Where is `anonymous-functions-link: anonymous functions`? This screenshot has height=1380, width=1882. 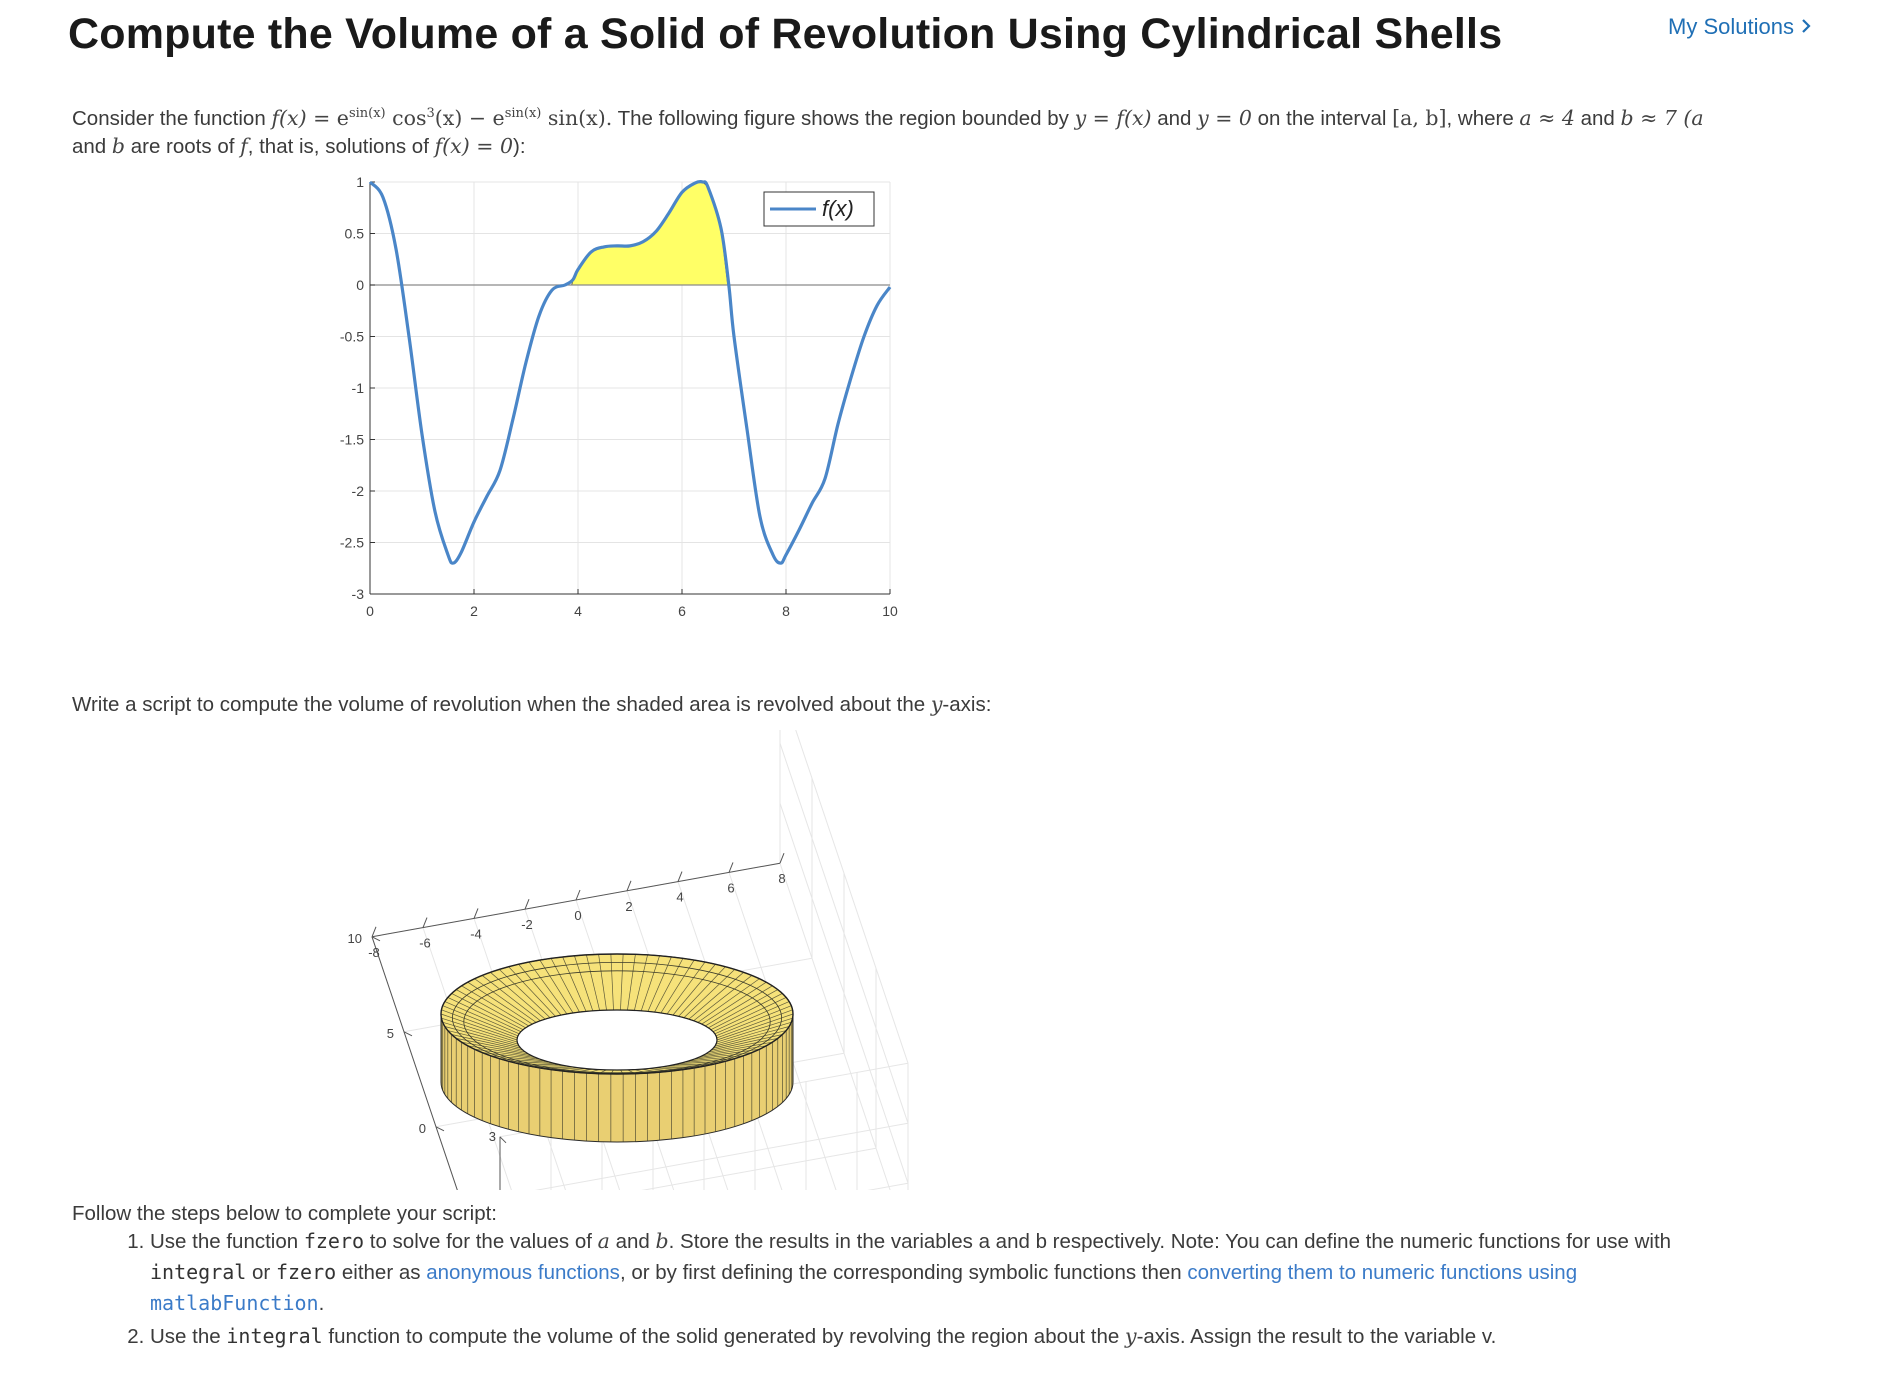
anonymous-functions-link: anonymous functions is located at coordinates (523, 1272).